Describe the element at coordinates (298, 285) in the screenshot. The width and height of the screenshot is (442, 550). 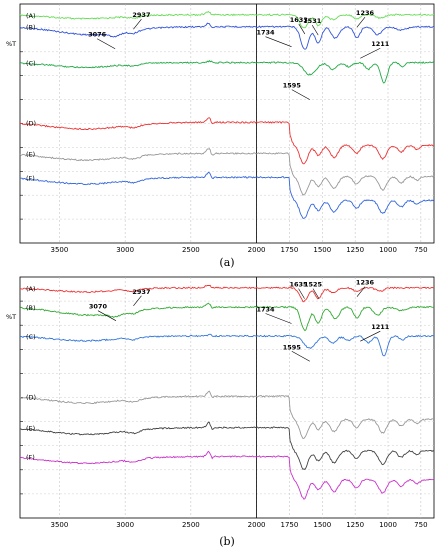
I see `peak-annotation: 1635` at that location.